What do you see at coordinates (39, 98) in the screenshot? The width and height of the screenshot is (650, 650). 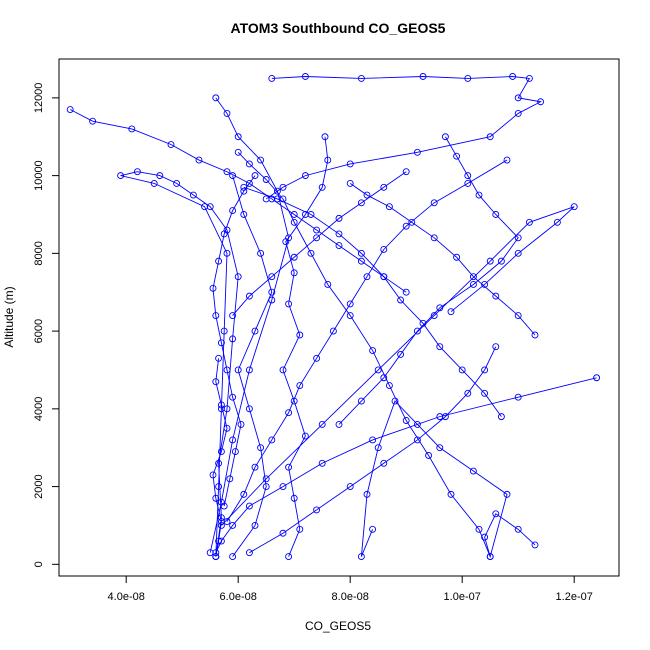 I see `y-tick-label: 12000` at bounding box center [39, 98].